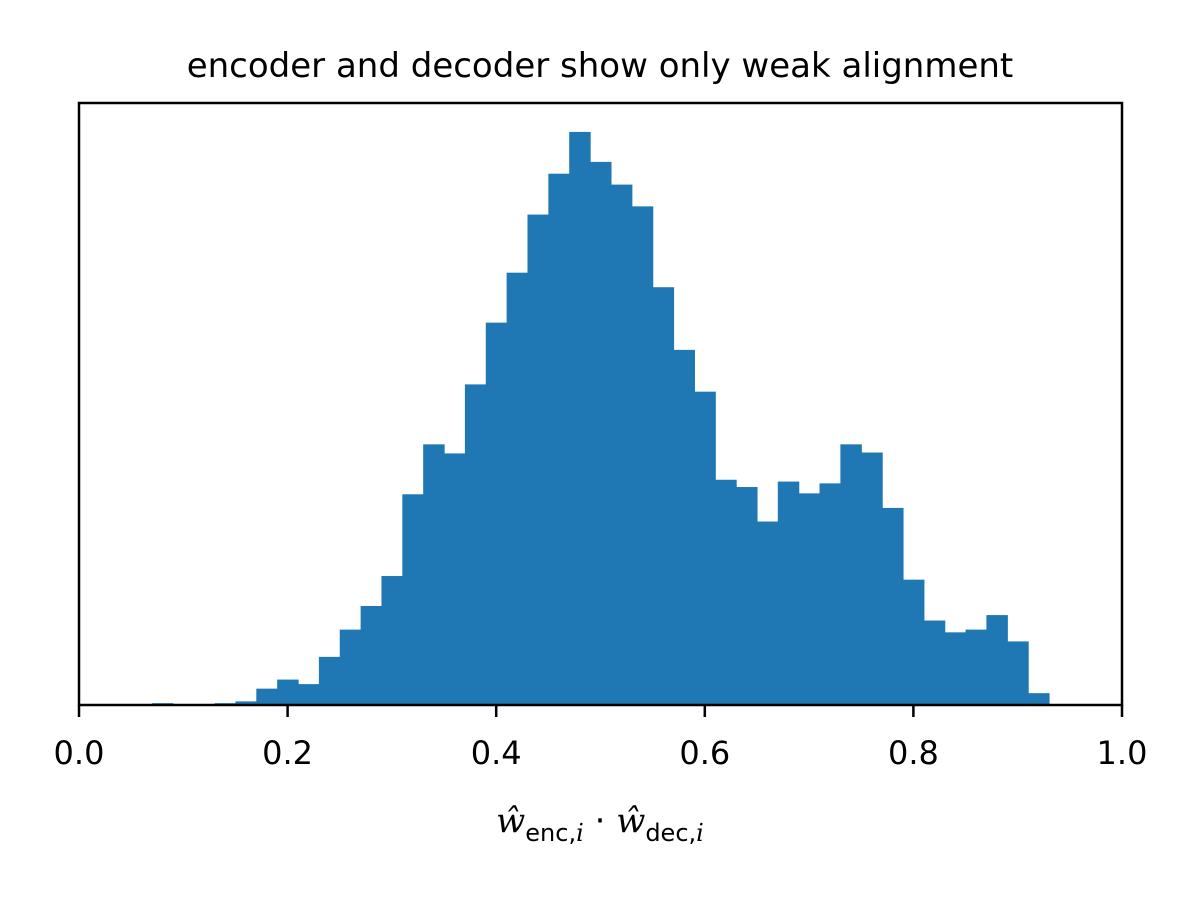 This screenshot has width=1200, height=900. I want to click on x-tick-label: 0.2, so click(287, 753).